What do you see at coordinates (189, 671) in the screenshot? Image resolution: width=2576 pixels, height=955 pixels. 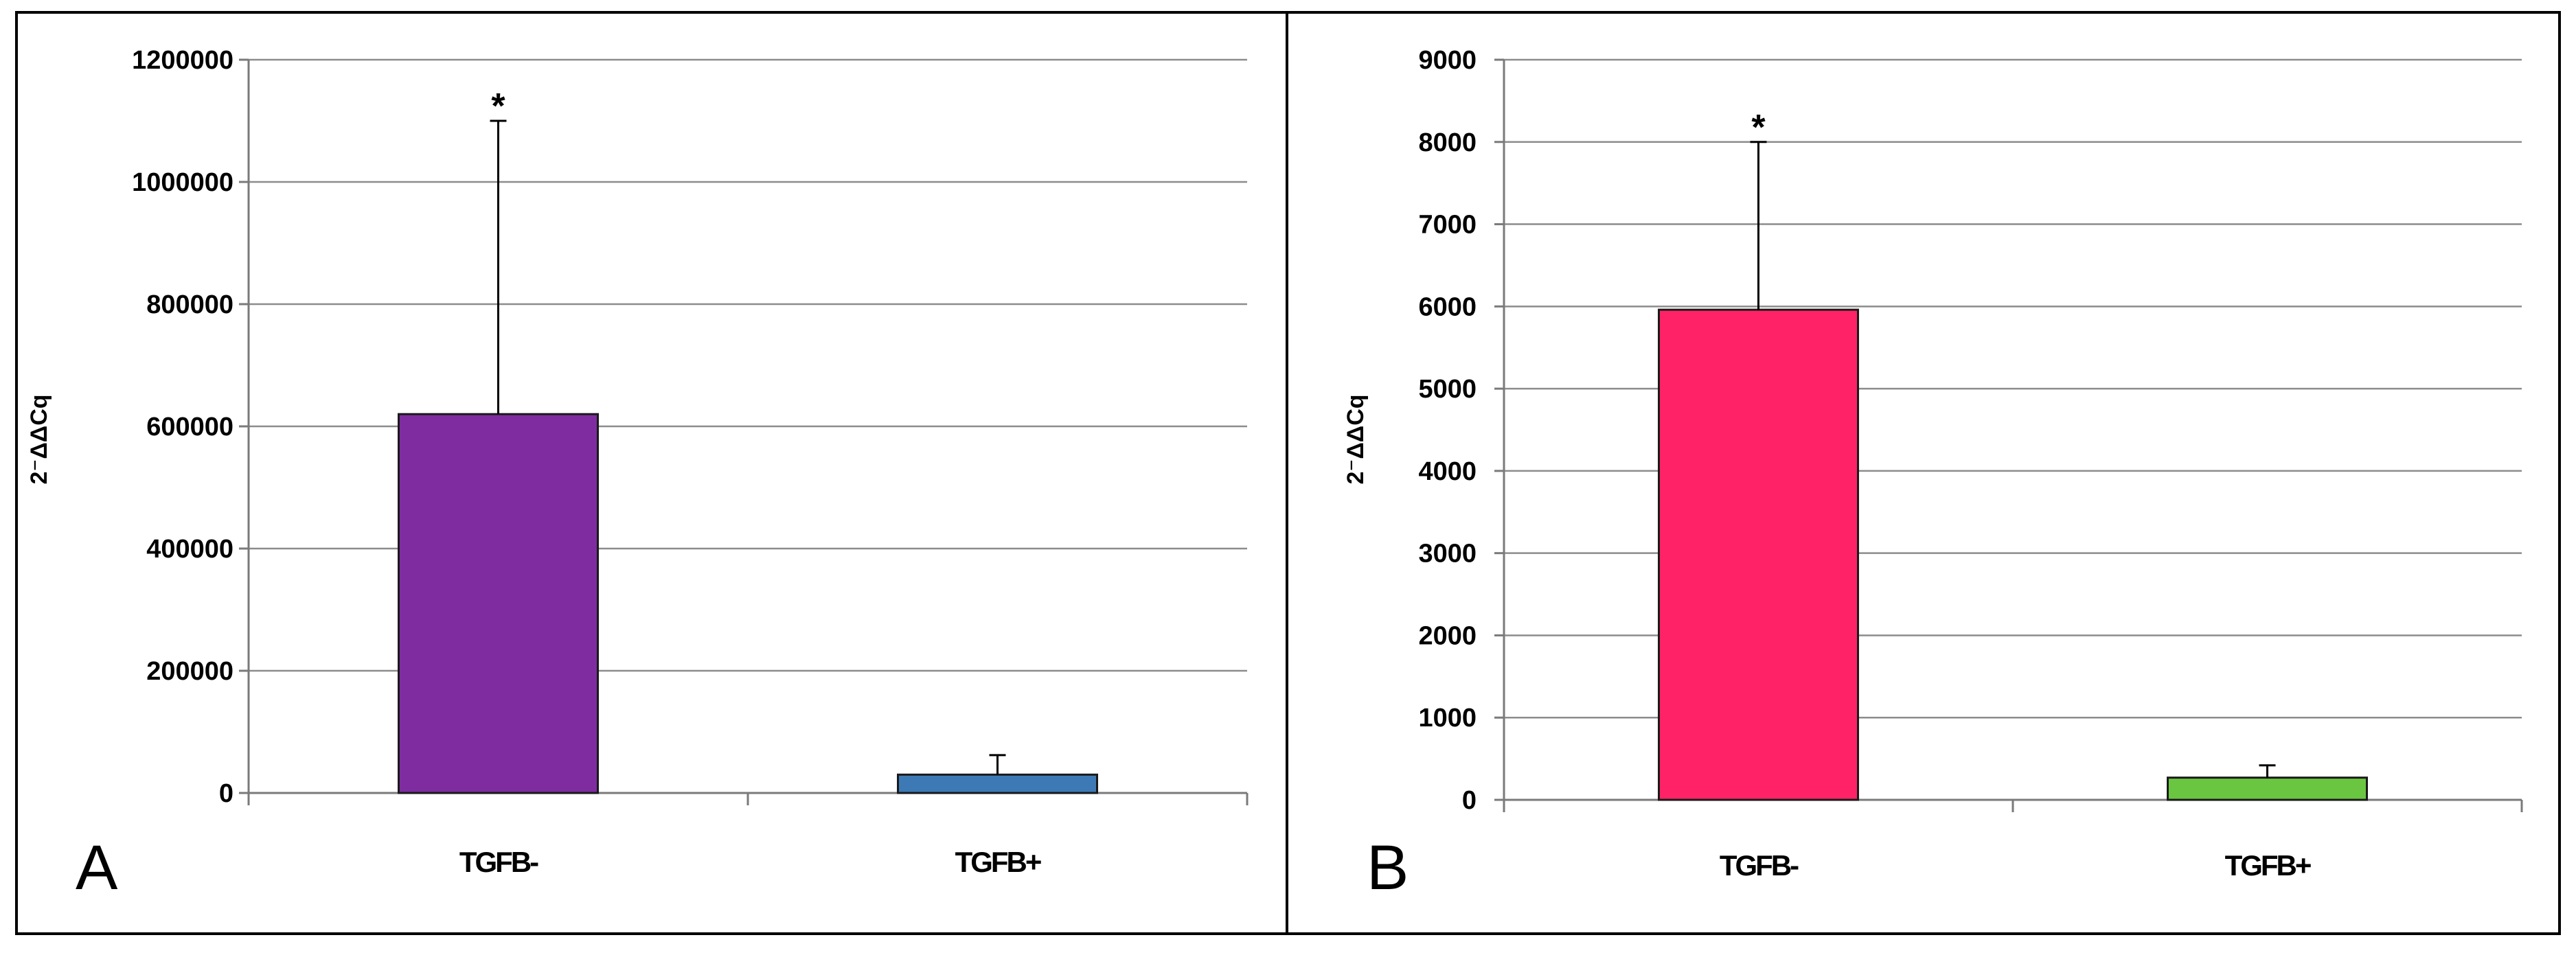 I see `y-tick-label: 200000` at bounding box center [189, 671].